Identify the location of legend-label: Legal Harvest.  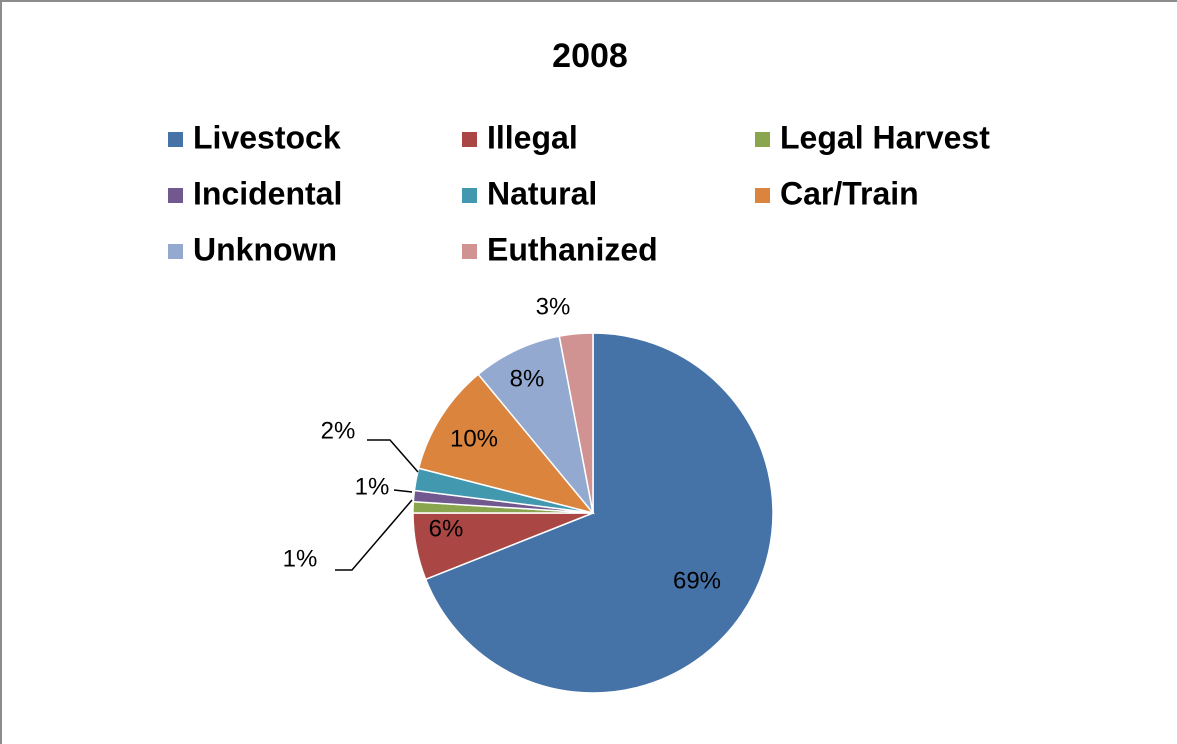
(885, 137).